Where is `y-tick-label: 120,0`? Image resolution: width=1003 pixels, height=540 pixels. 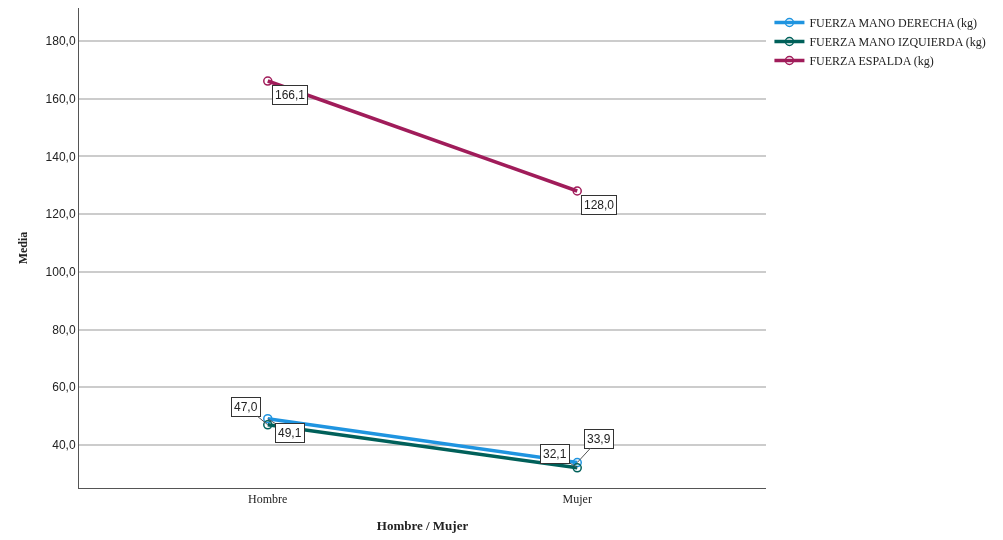 y-tick-label: 120,0 is located at coordinates (60, 214).